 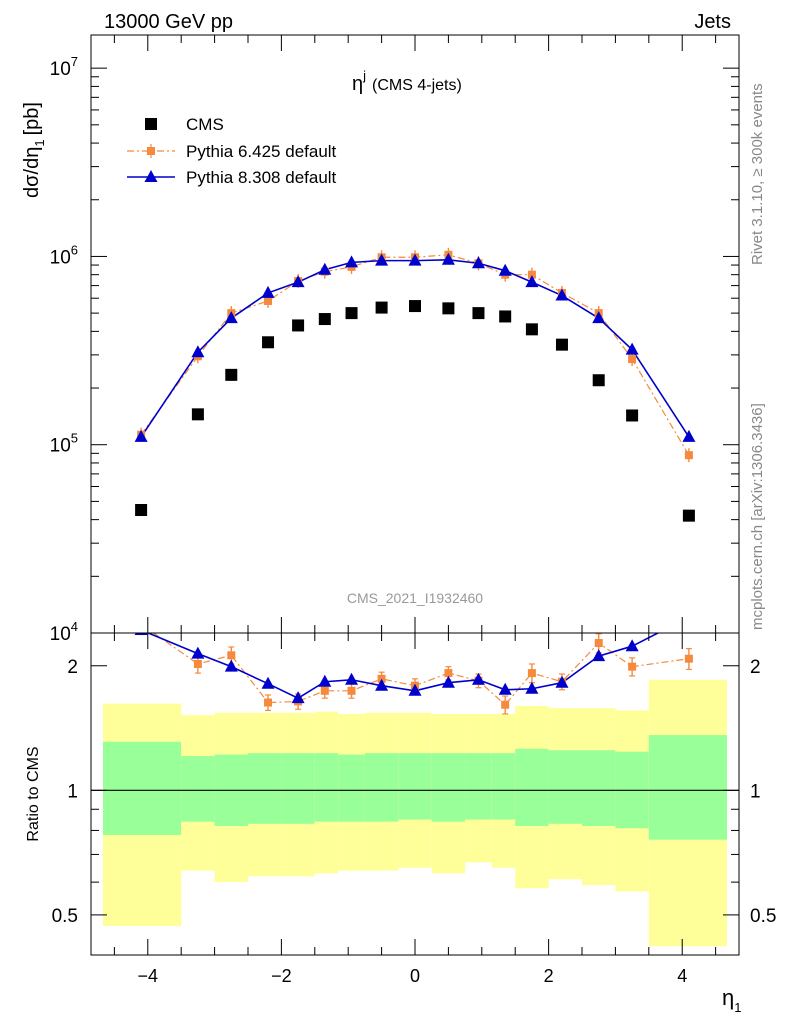 What do you see at coordinates (74, 249) in the screenshot?
I see `y-tick-exp: 6` at bounding box center [74, 249].